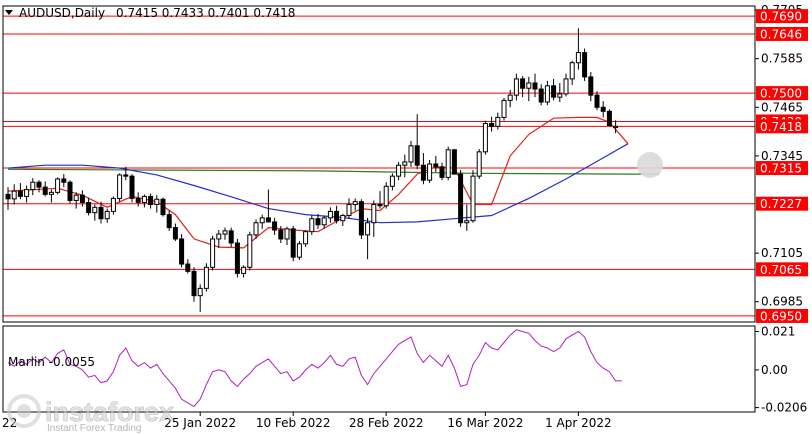 Image resolution: width=812 pixels, height=435 pixels. Describe the element at coordinates (782, 156) in the screenshot. I see `price-tick-label: 0.7345` at that location.